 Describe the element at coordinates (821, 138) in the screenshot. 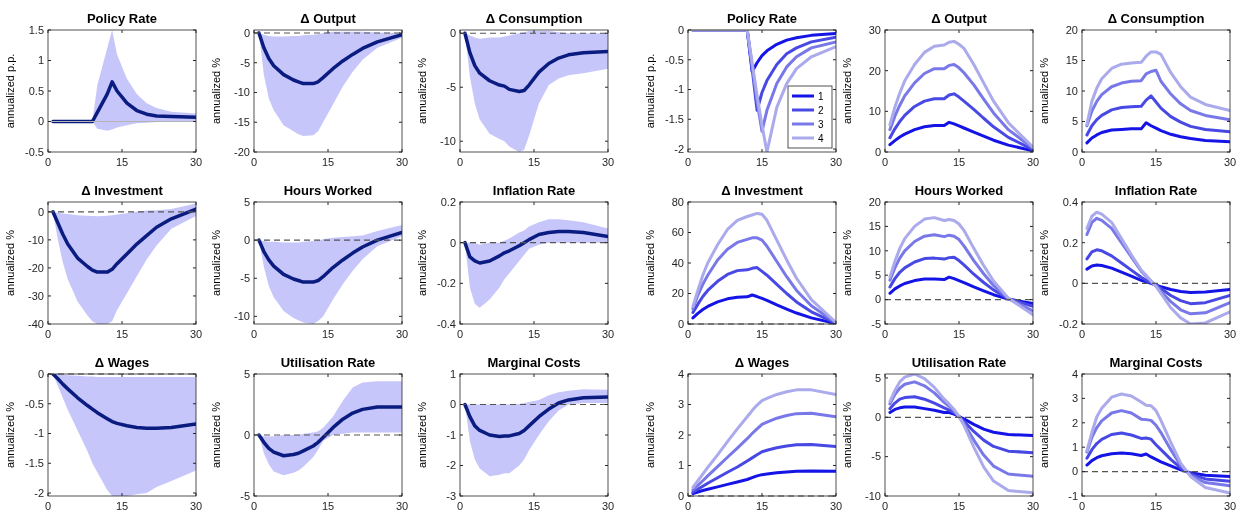

I see `legend-label: 4` at that location.